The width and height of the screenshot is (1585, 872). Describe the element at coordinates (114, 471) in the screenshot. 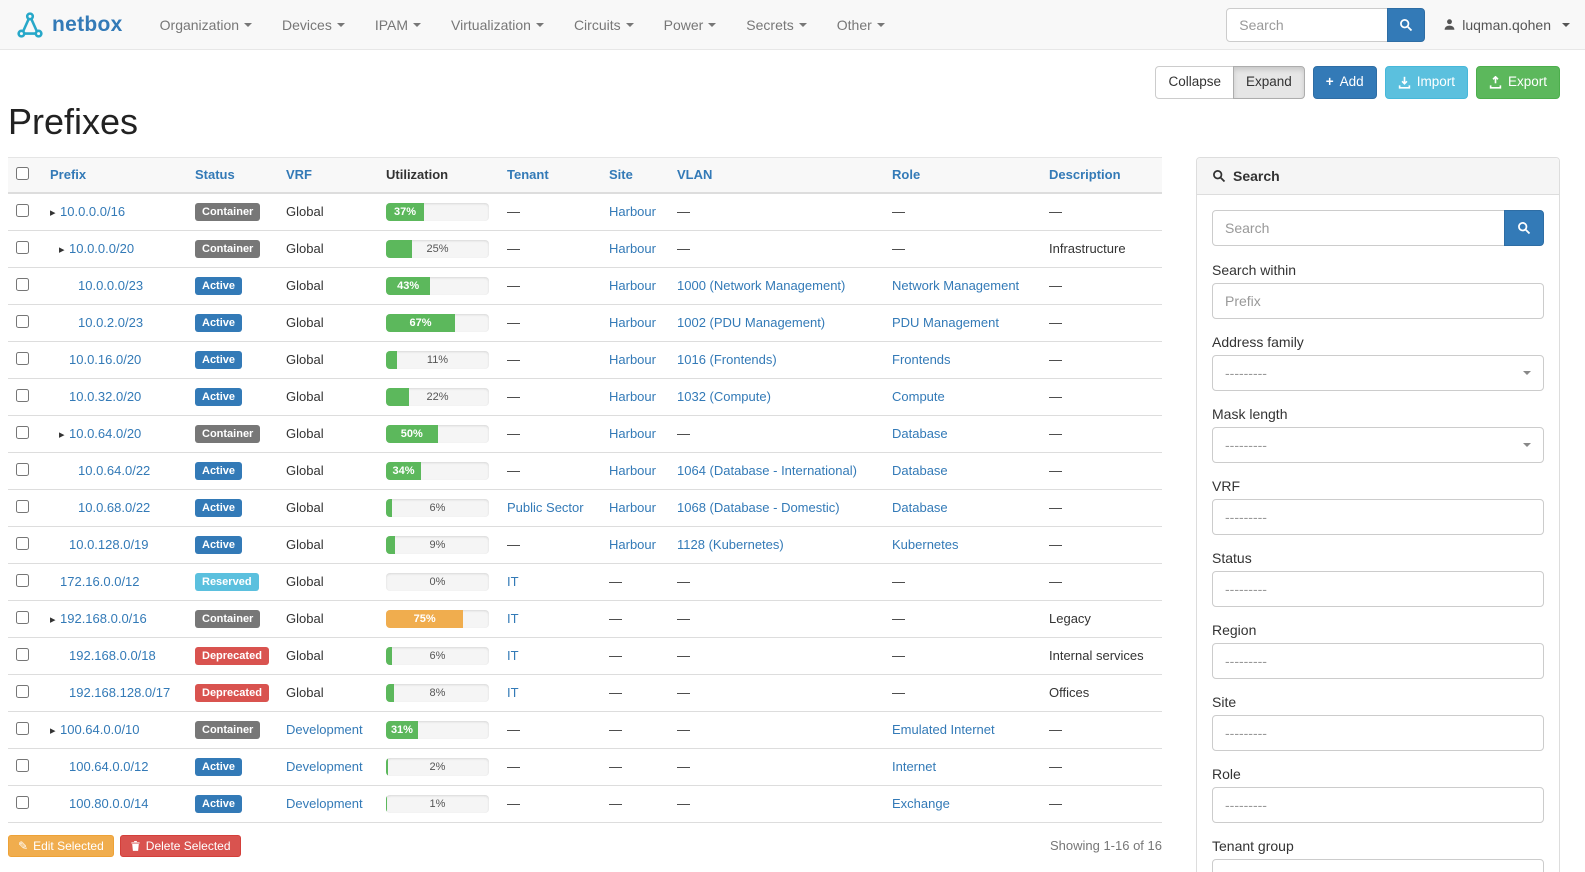

I see `prefix-link: 10.0.64.0/22` at that location.